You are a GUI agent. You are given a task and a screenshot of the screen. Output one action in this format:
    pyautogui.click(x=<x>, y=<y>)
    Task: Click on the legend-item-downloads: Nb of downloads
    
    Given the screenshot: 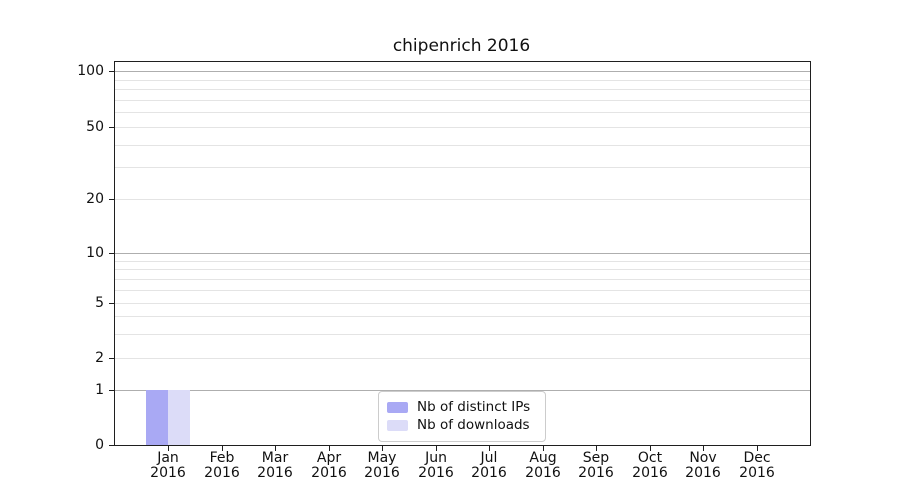 What is the action you would take?
    pyautogui.click(x=462, y=425)
    